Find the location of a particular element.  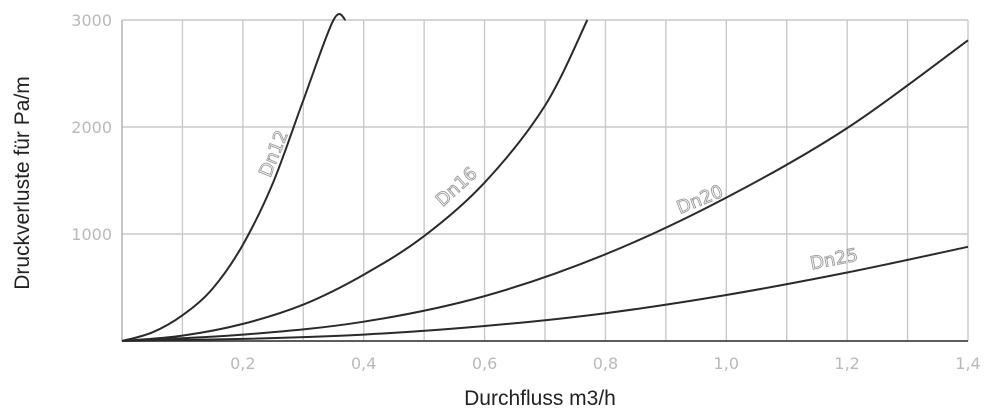

x-tick-label: 0,2 is located at coordinates (242, 363).